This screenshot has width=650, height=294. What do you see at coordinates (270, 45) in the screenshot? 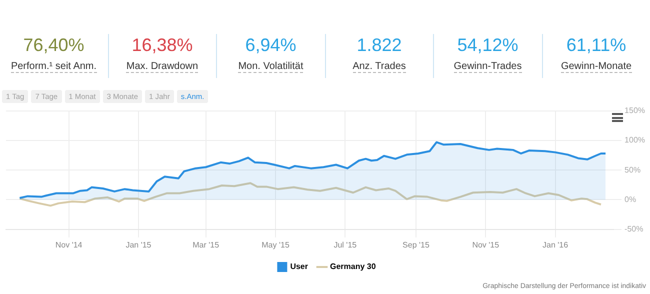
I see `text: 6,94%` at bounding box center [270, 45].